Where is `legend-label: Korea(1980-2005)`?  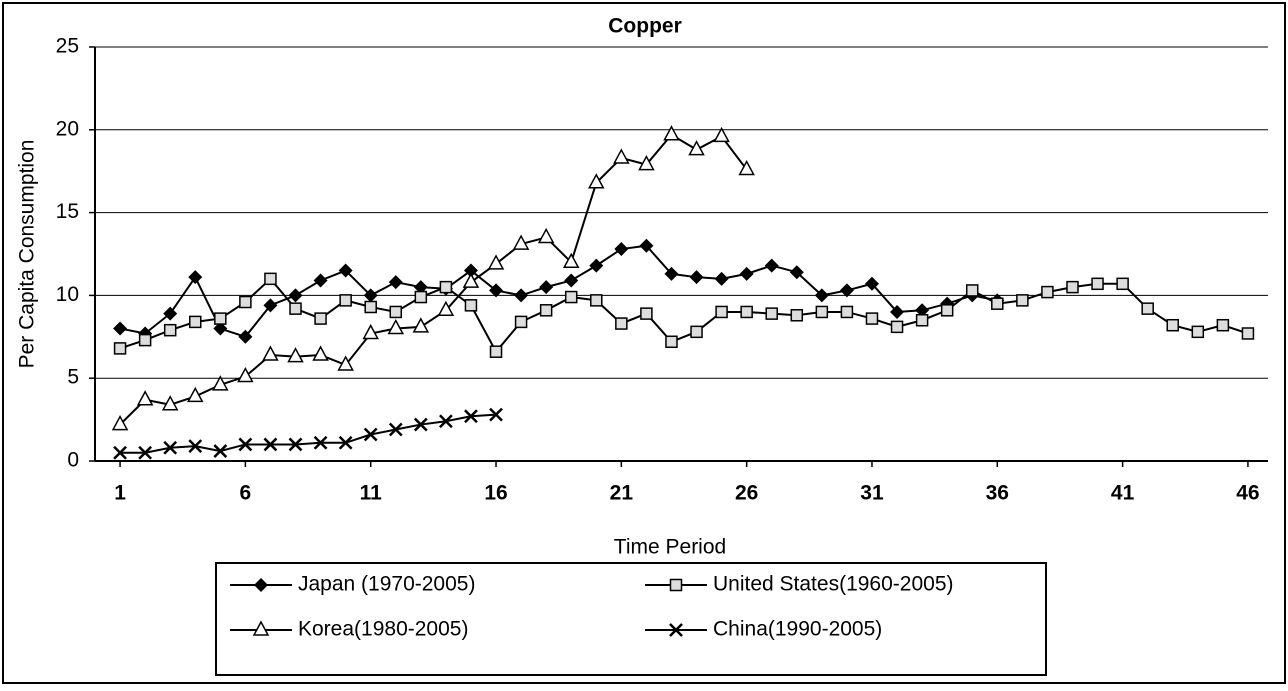 legend-label: Korea(1980-2005) is located at coordinates (383, 629).